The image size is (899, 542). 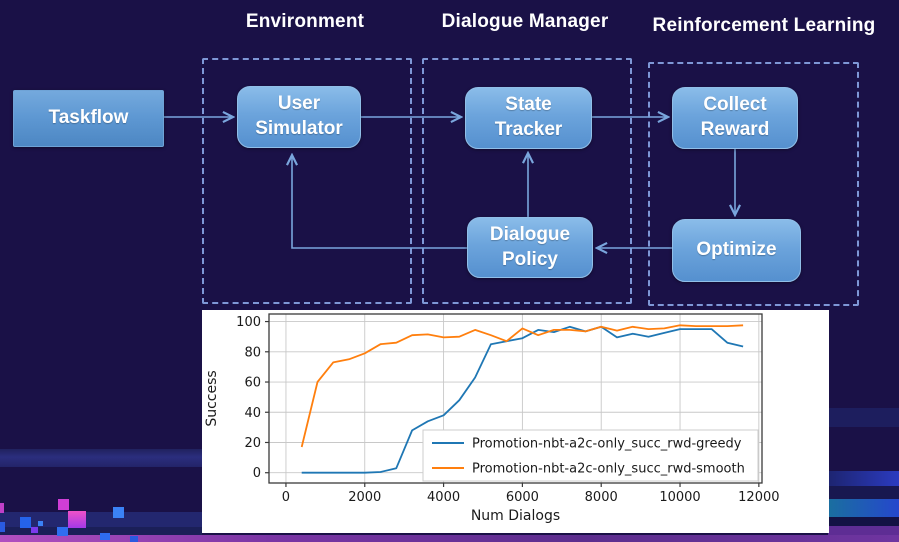 I want to click on x-tick-label: 6000, so click(x=522, y=497).